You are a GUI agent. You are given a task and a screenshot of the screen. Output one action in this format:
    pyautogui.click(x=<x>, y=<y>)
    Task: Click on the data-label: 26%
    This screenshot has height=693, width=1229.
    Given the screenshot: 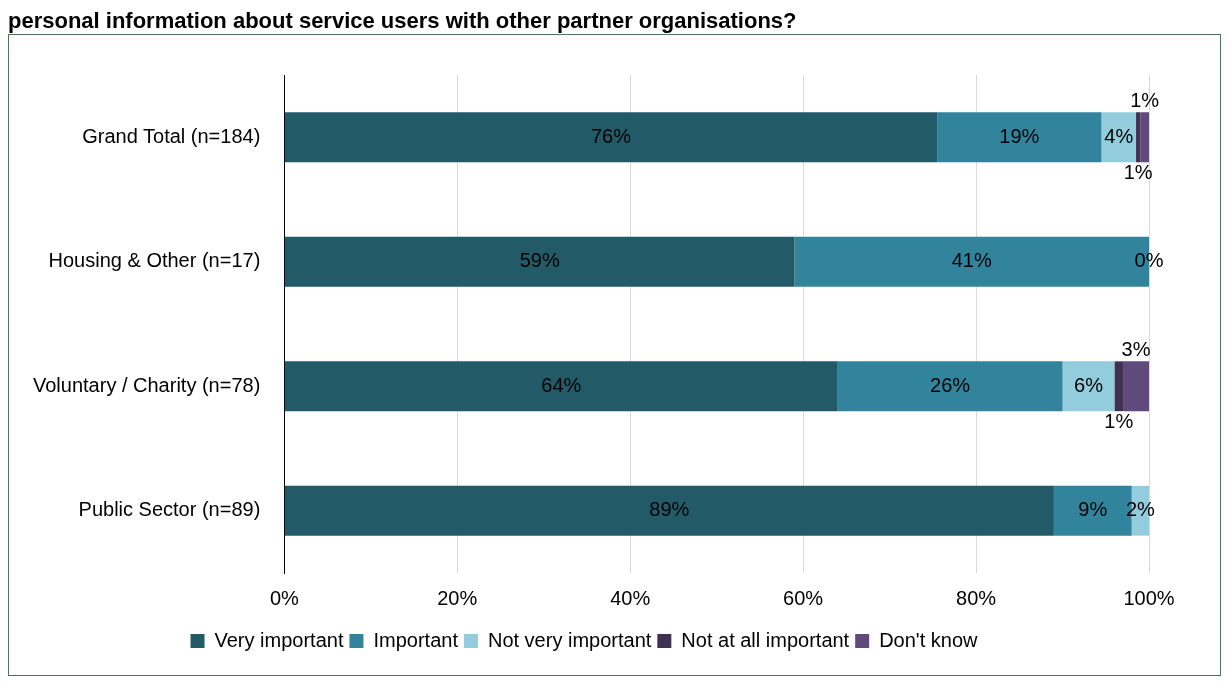 What is the action you would take?
    pyautogui.click(x=950, y=384)
    